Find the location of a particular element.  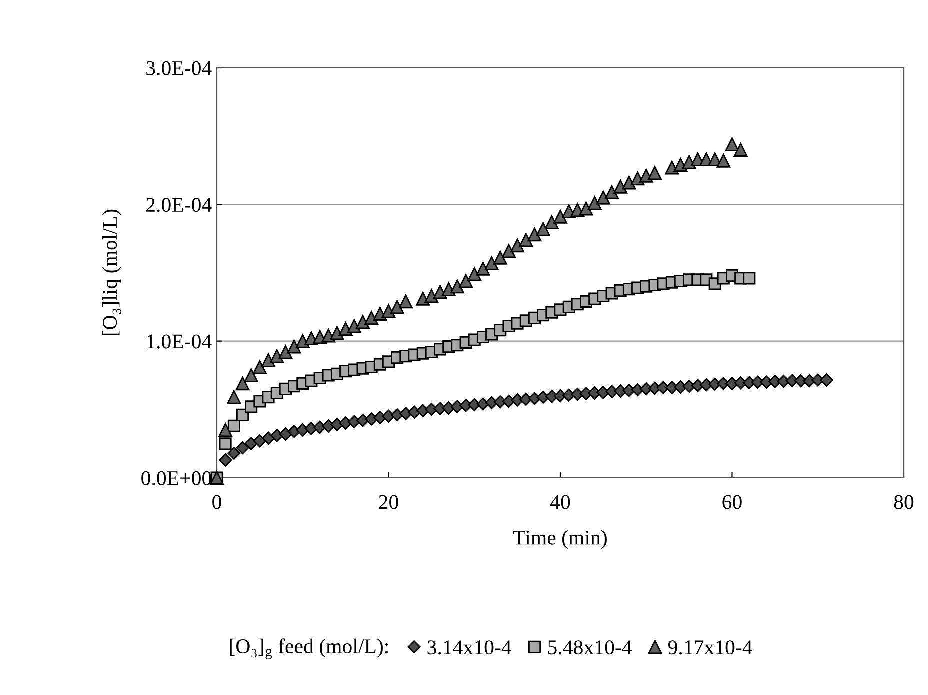

y-tick-label: 1.0E-04 is located at coordinates (179, 341).